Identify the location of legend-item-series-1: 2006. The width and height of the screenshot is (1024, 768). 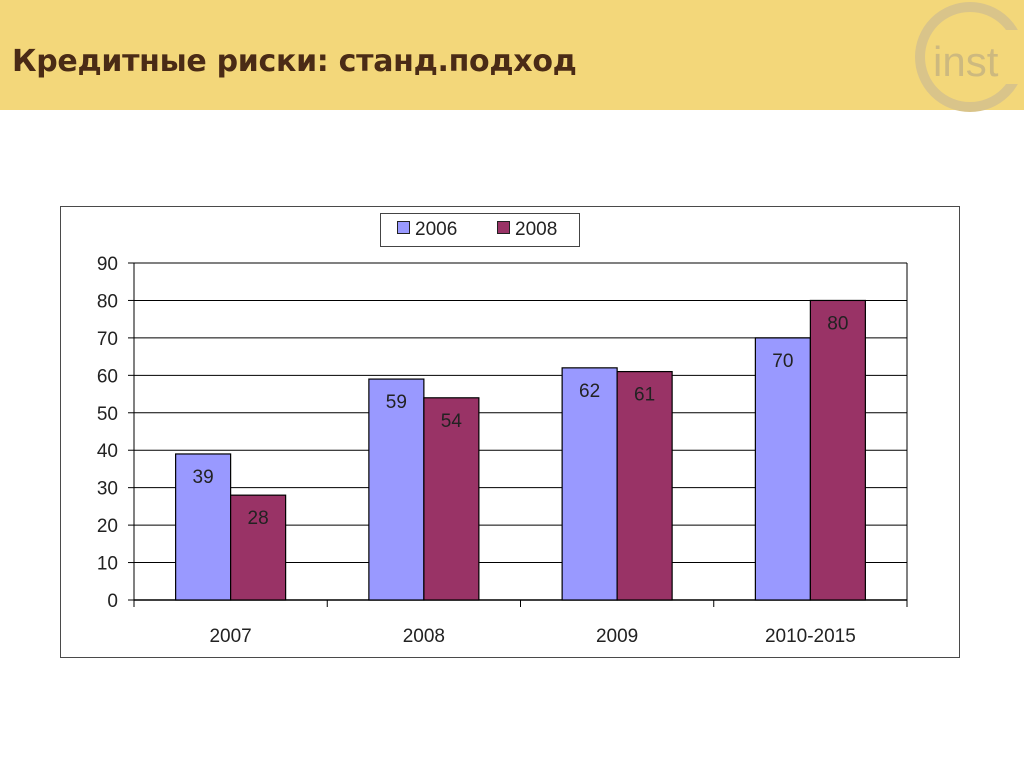
(427, 230).